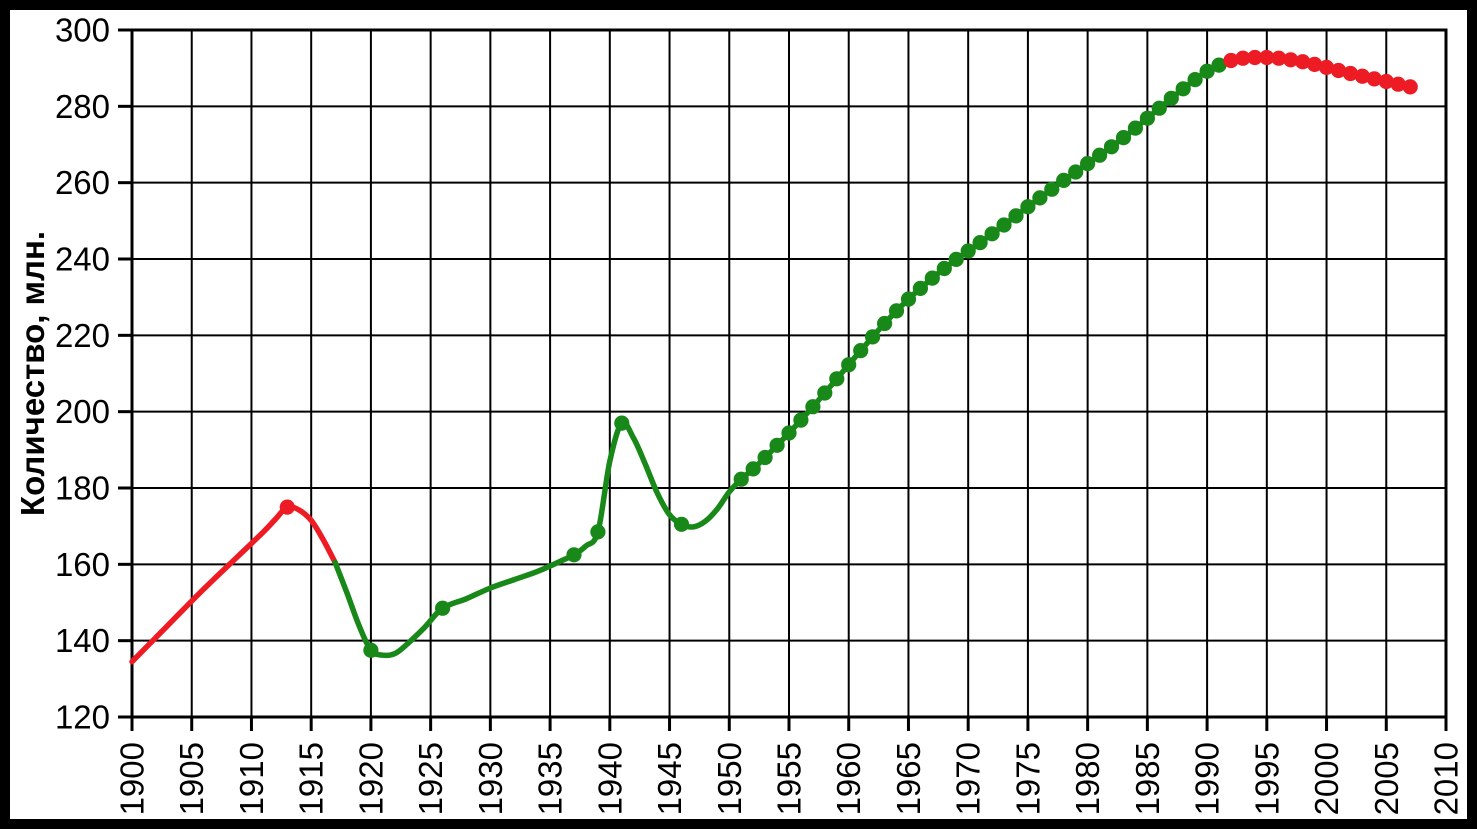  I want to click on x-axis-tick-label: 1930, so click(490, 778).